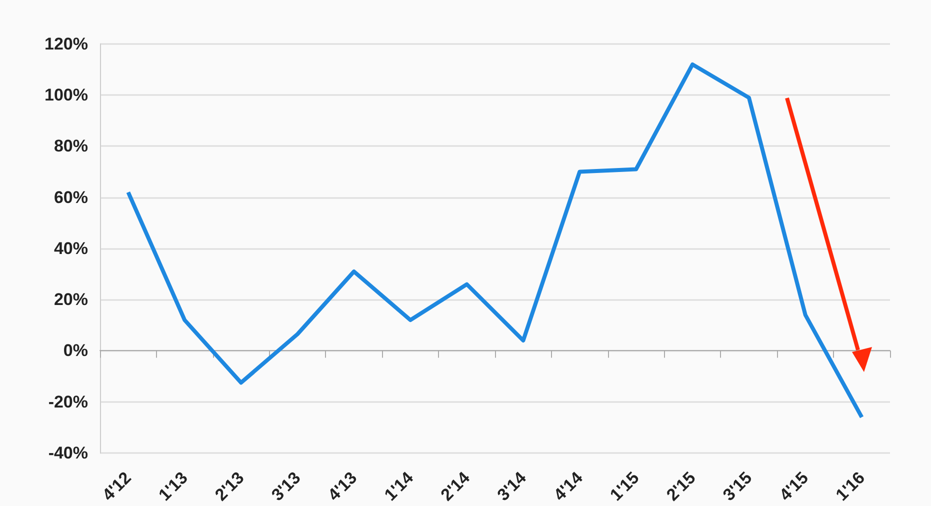 The height and width of the screenshot is (506, 931). I want to click on x-tick-label: 3'13, so click(286, 486).